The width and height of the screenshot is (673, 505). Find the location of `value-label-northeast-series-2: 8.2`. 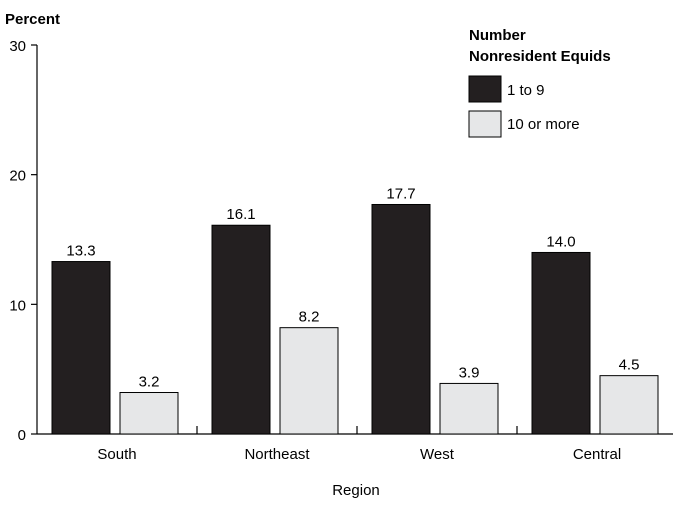

value-label-northeast-series-2: 8.2 is located at coordinates (309, 317).